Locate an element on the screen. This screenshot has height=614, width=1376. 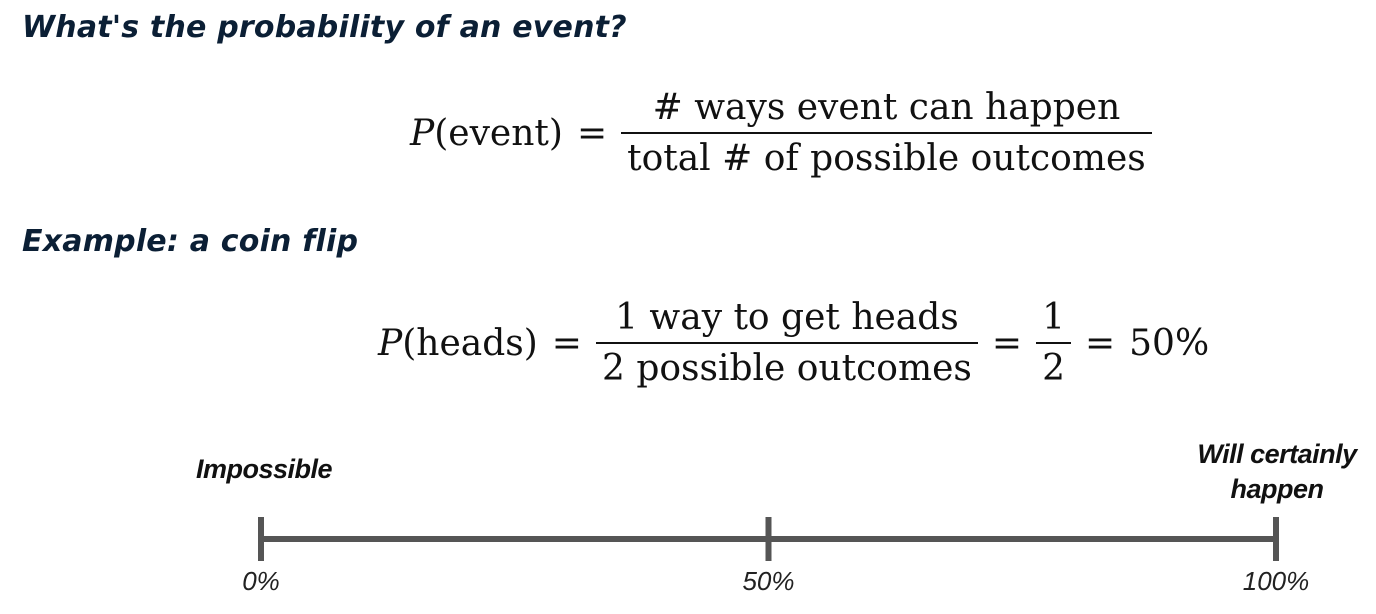
probability-argument: (heads) is located at coordinates (470, 343).